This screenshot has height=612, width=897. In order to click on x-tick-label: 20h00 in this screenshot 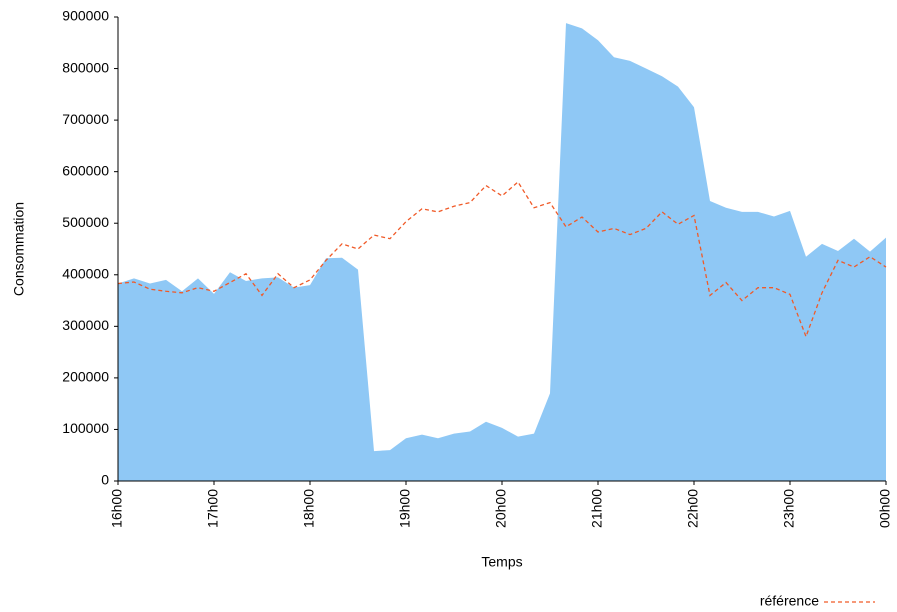, I will do `click(501, 508)`.